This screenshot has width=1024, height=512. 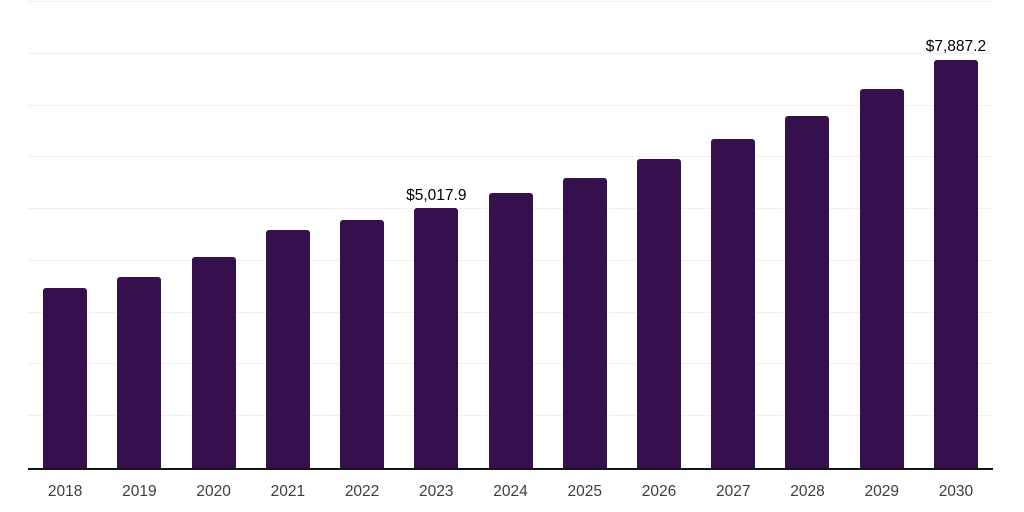 What do you see at coordinates (807, 291) in the screenshot?
I see `bar-2028` at bounding box center [807, 291].